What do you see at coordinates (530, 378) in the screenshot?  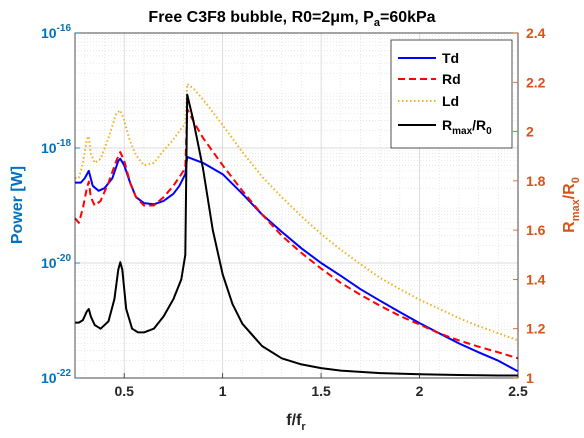 I see `y-right-tick-label: 1` at bounding box center [530, 378].